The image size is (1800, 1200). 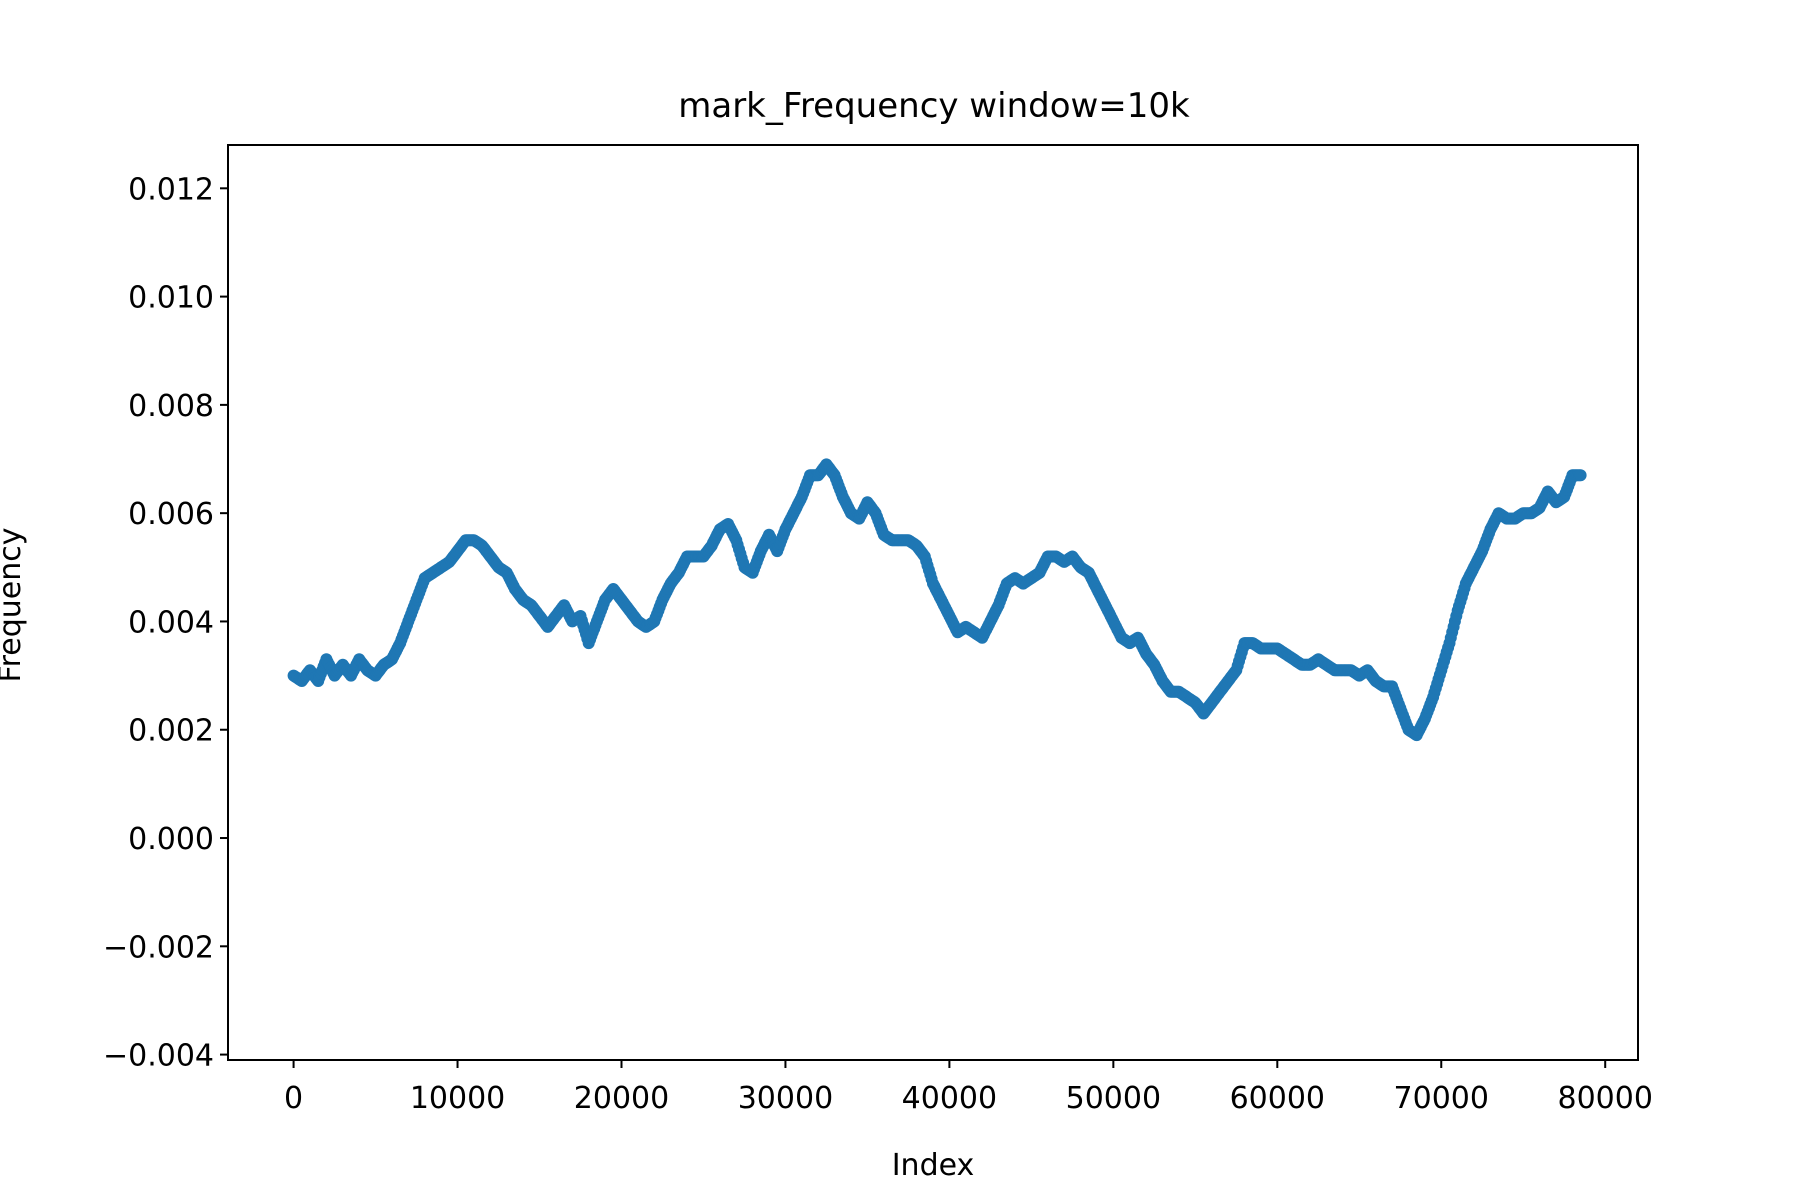 I want to click on y-tick-label: −0.004, so click(x=158, y=1056).